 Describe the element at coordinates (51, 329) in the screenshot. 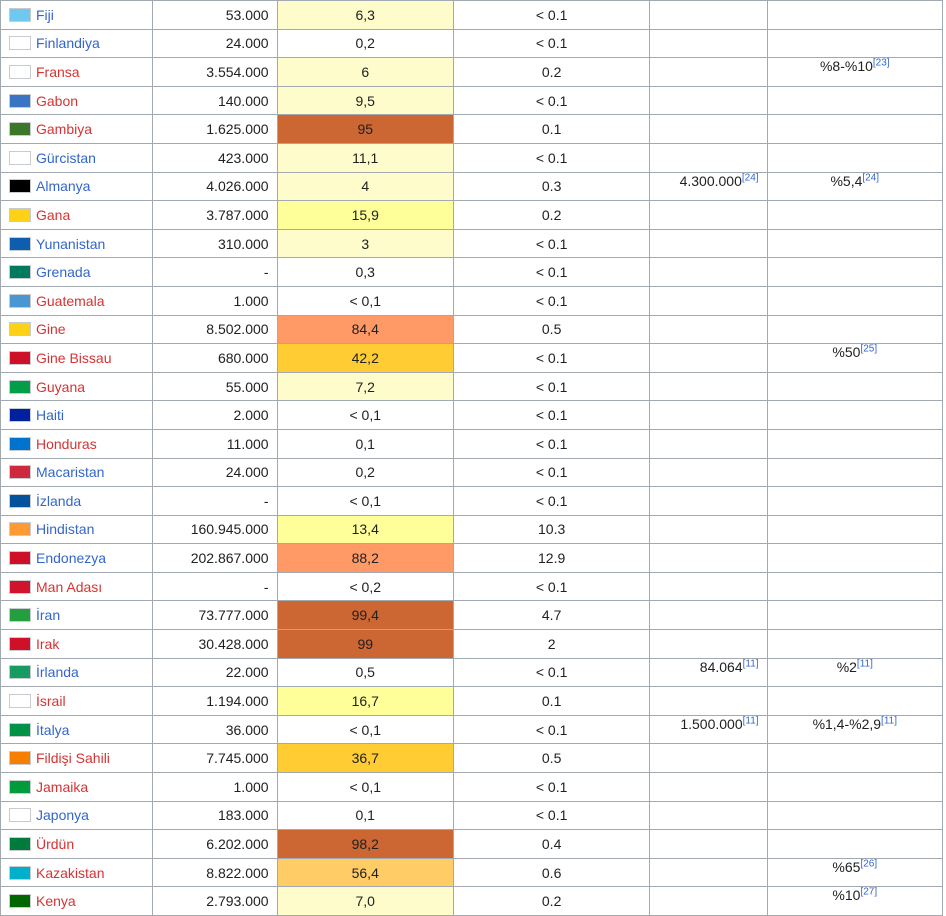

I see `country-link: Gine` at that location.